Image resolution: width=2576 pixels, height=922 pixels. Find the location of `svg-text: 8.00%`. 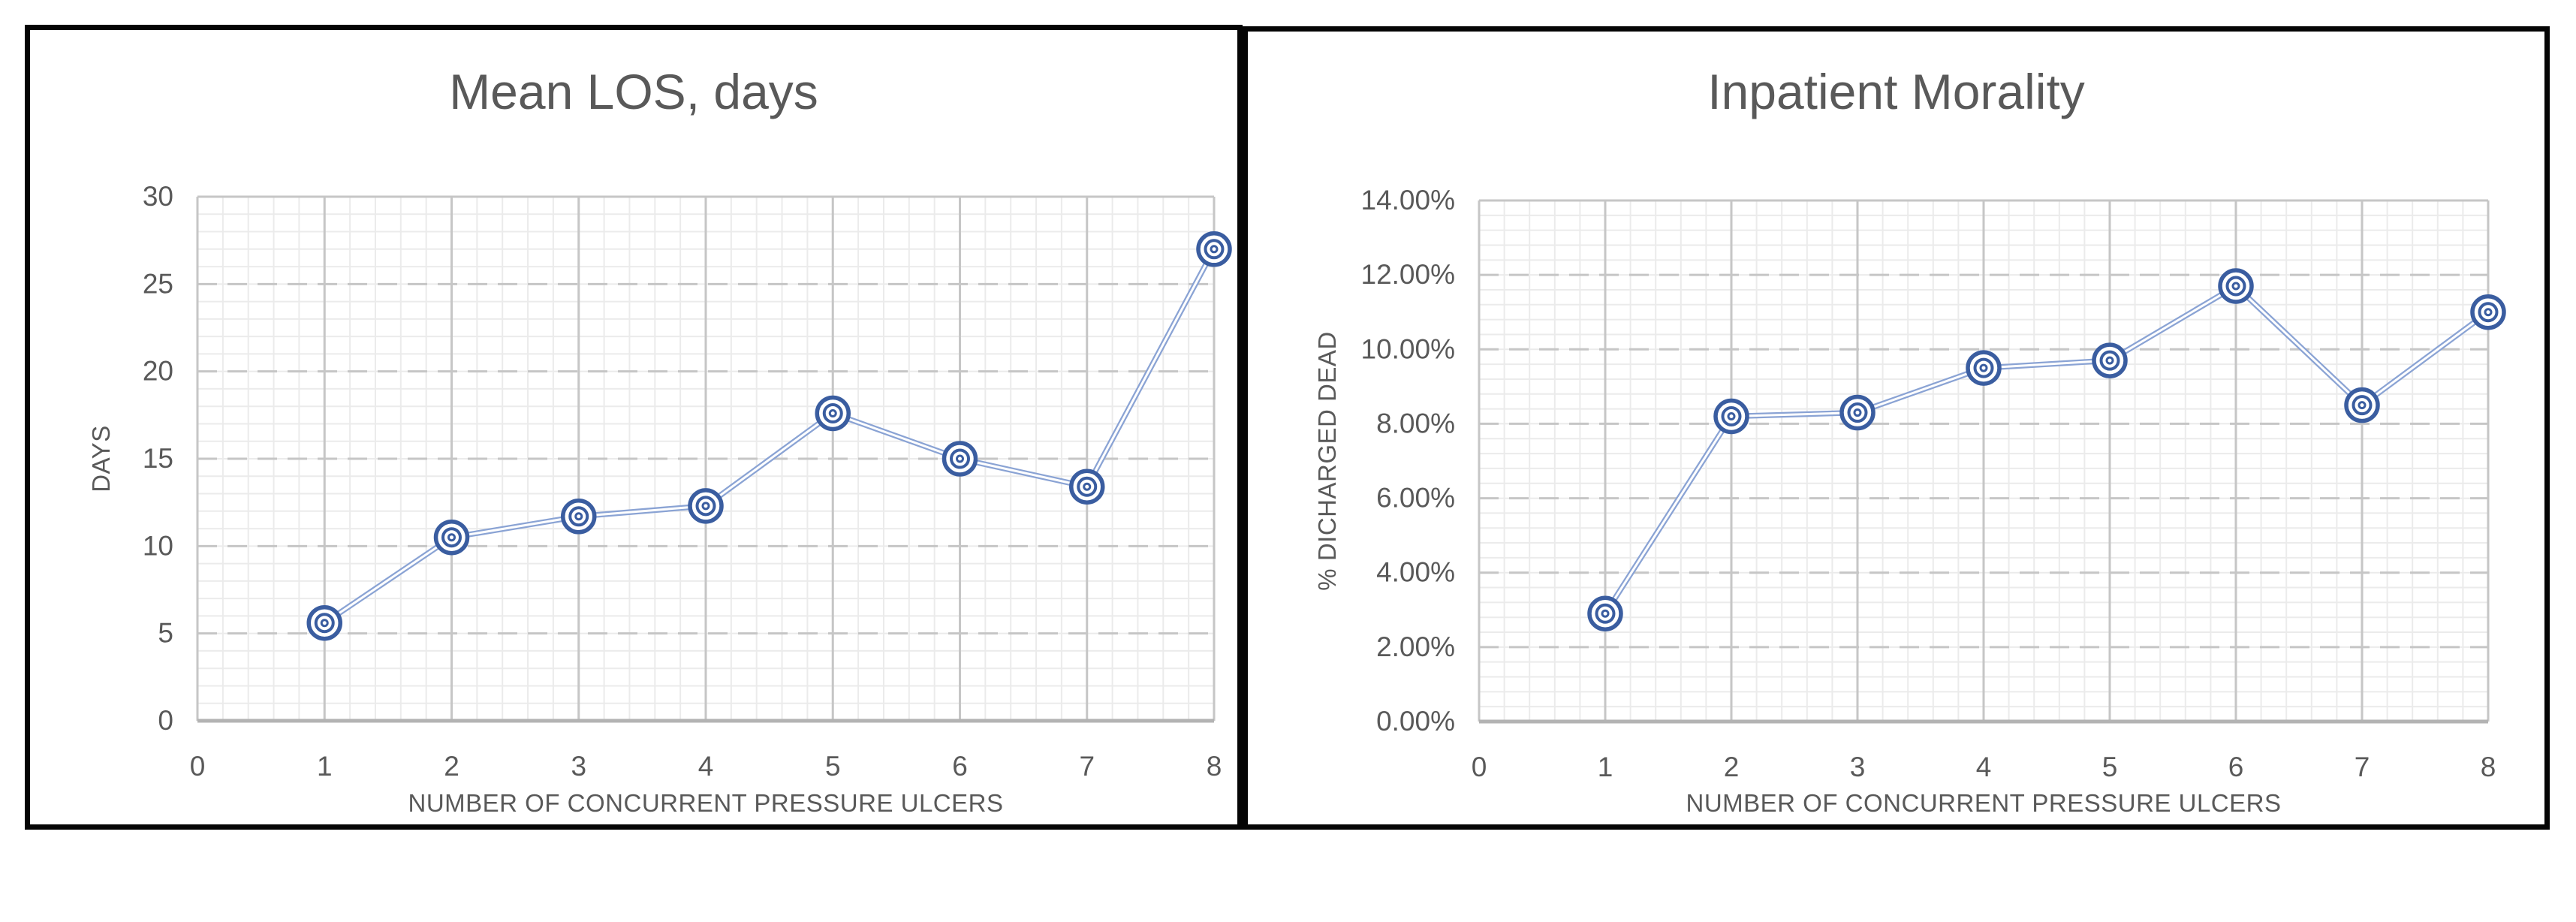

svg-text: 8.00% is located at coordinates (1415, 423).